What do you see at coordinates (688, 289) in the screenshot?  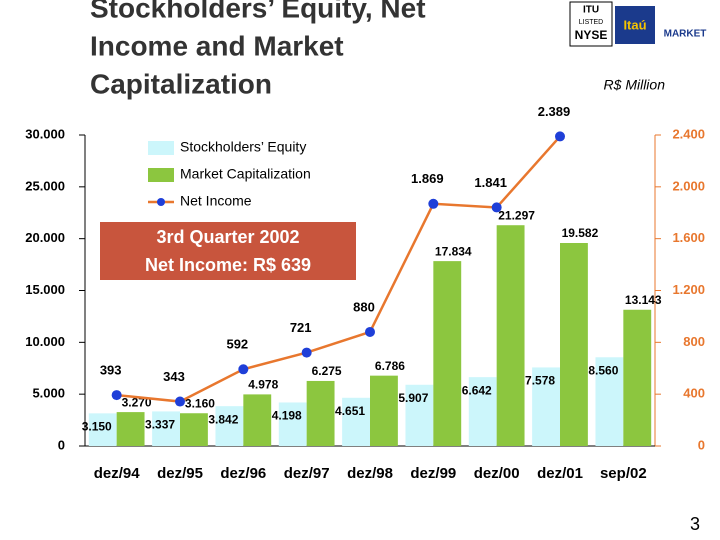 I see `y2-tick-label: 1.200` at bounding box center [688, 289].